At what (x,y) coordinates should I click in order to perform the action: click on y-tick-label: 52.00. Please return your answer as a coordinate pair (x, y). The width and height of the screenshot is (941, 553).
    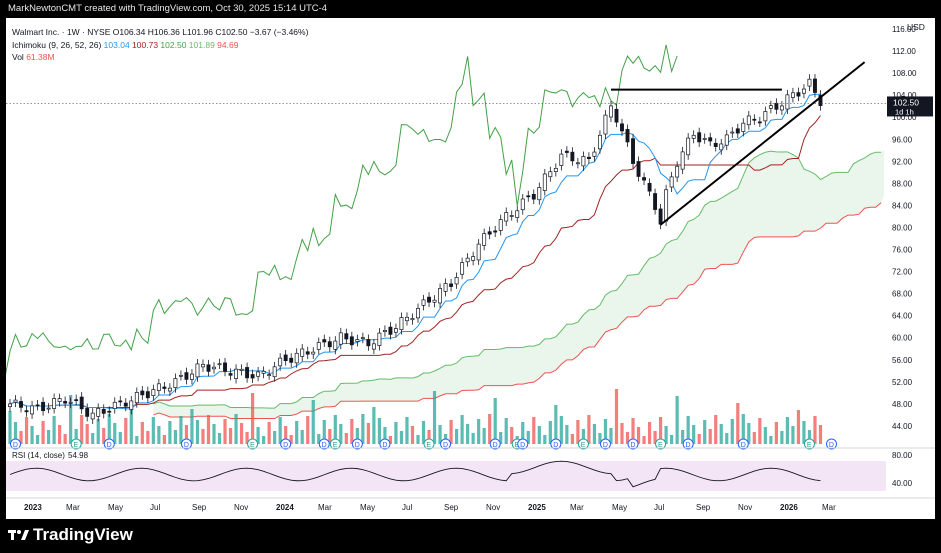
    Looking at the image, I should click on (902, 382).